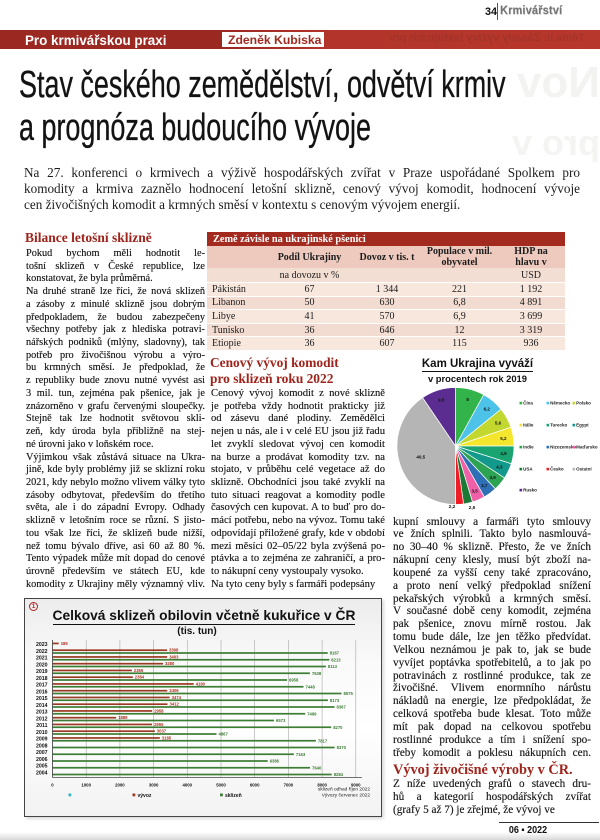  What do you see at coordinates (281, 720) in the screenshot?
I see `svg-text: 6573` at bounding box center [281, 720].